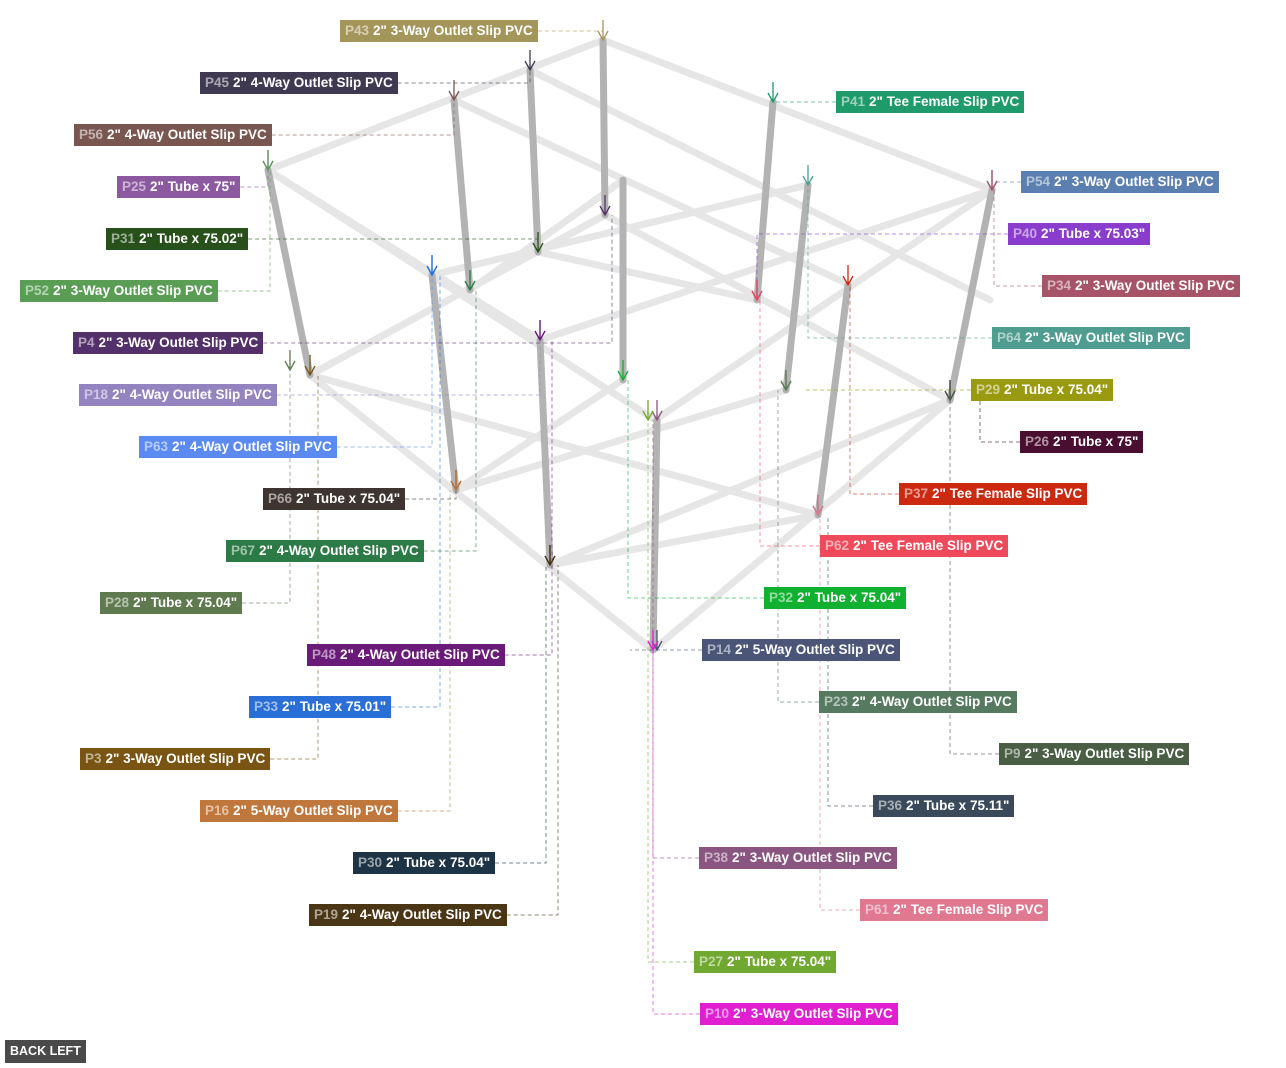 The image size is (1286, 1068). I want to click on part-label-p32: P32 2" Tube x 75.04", so click(835, 598).